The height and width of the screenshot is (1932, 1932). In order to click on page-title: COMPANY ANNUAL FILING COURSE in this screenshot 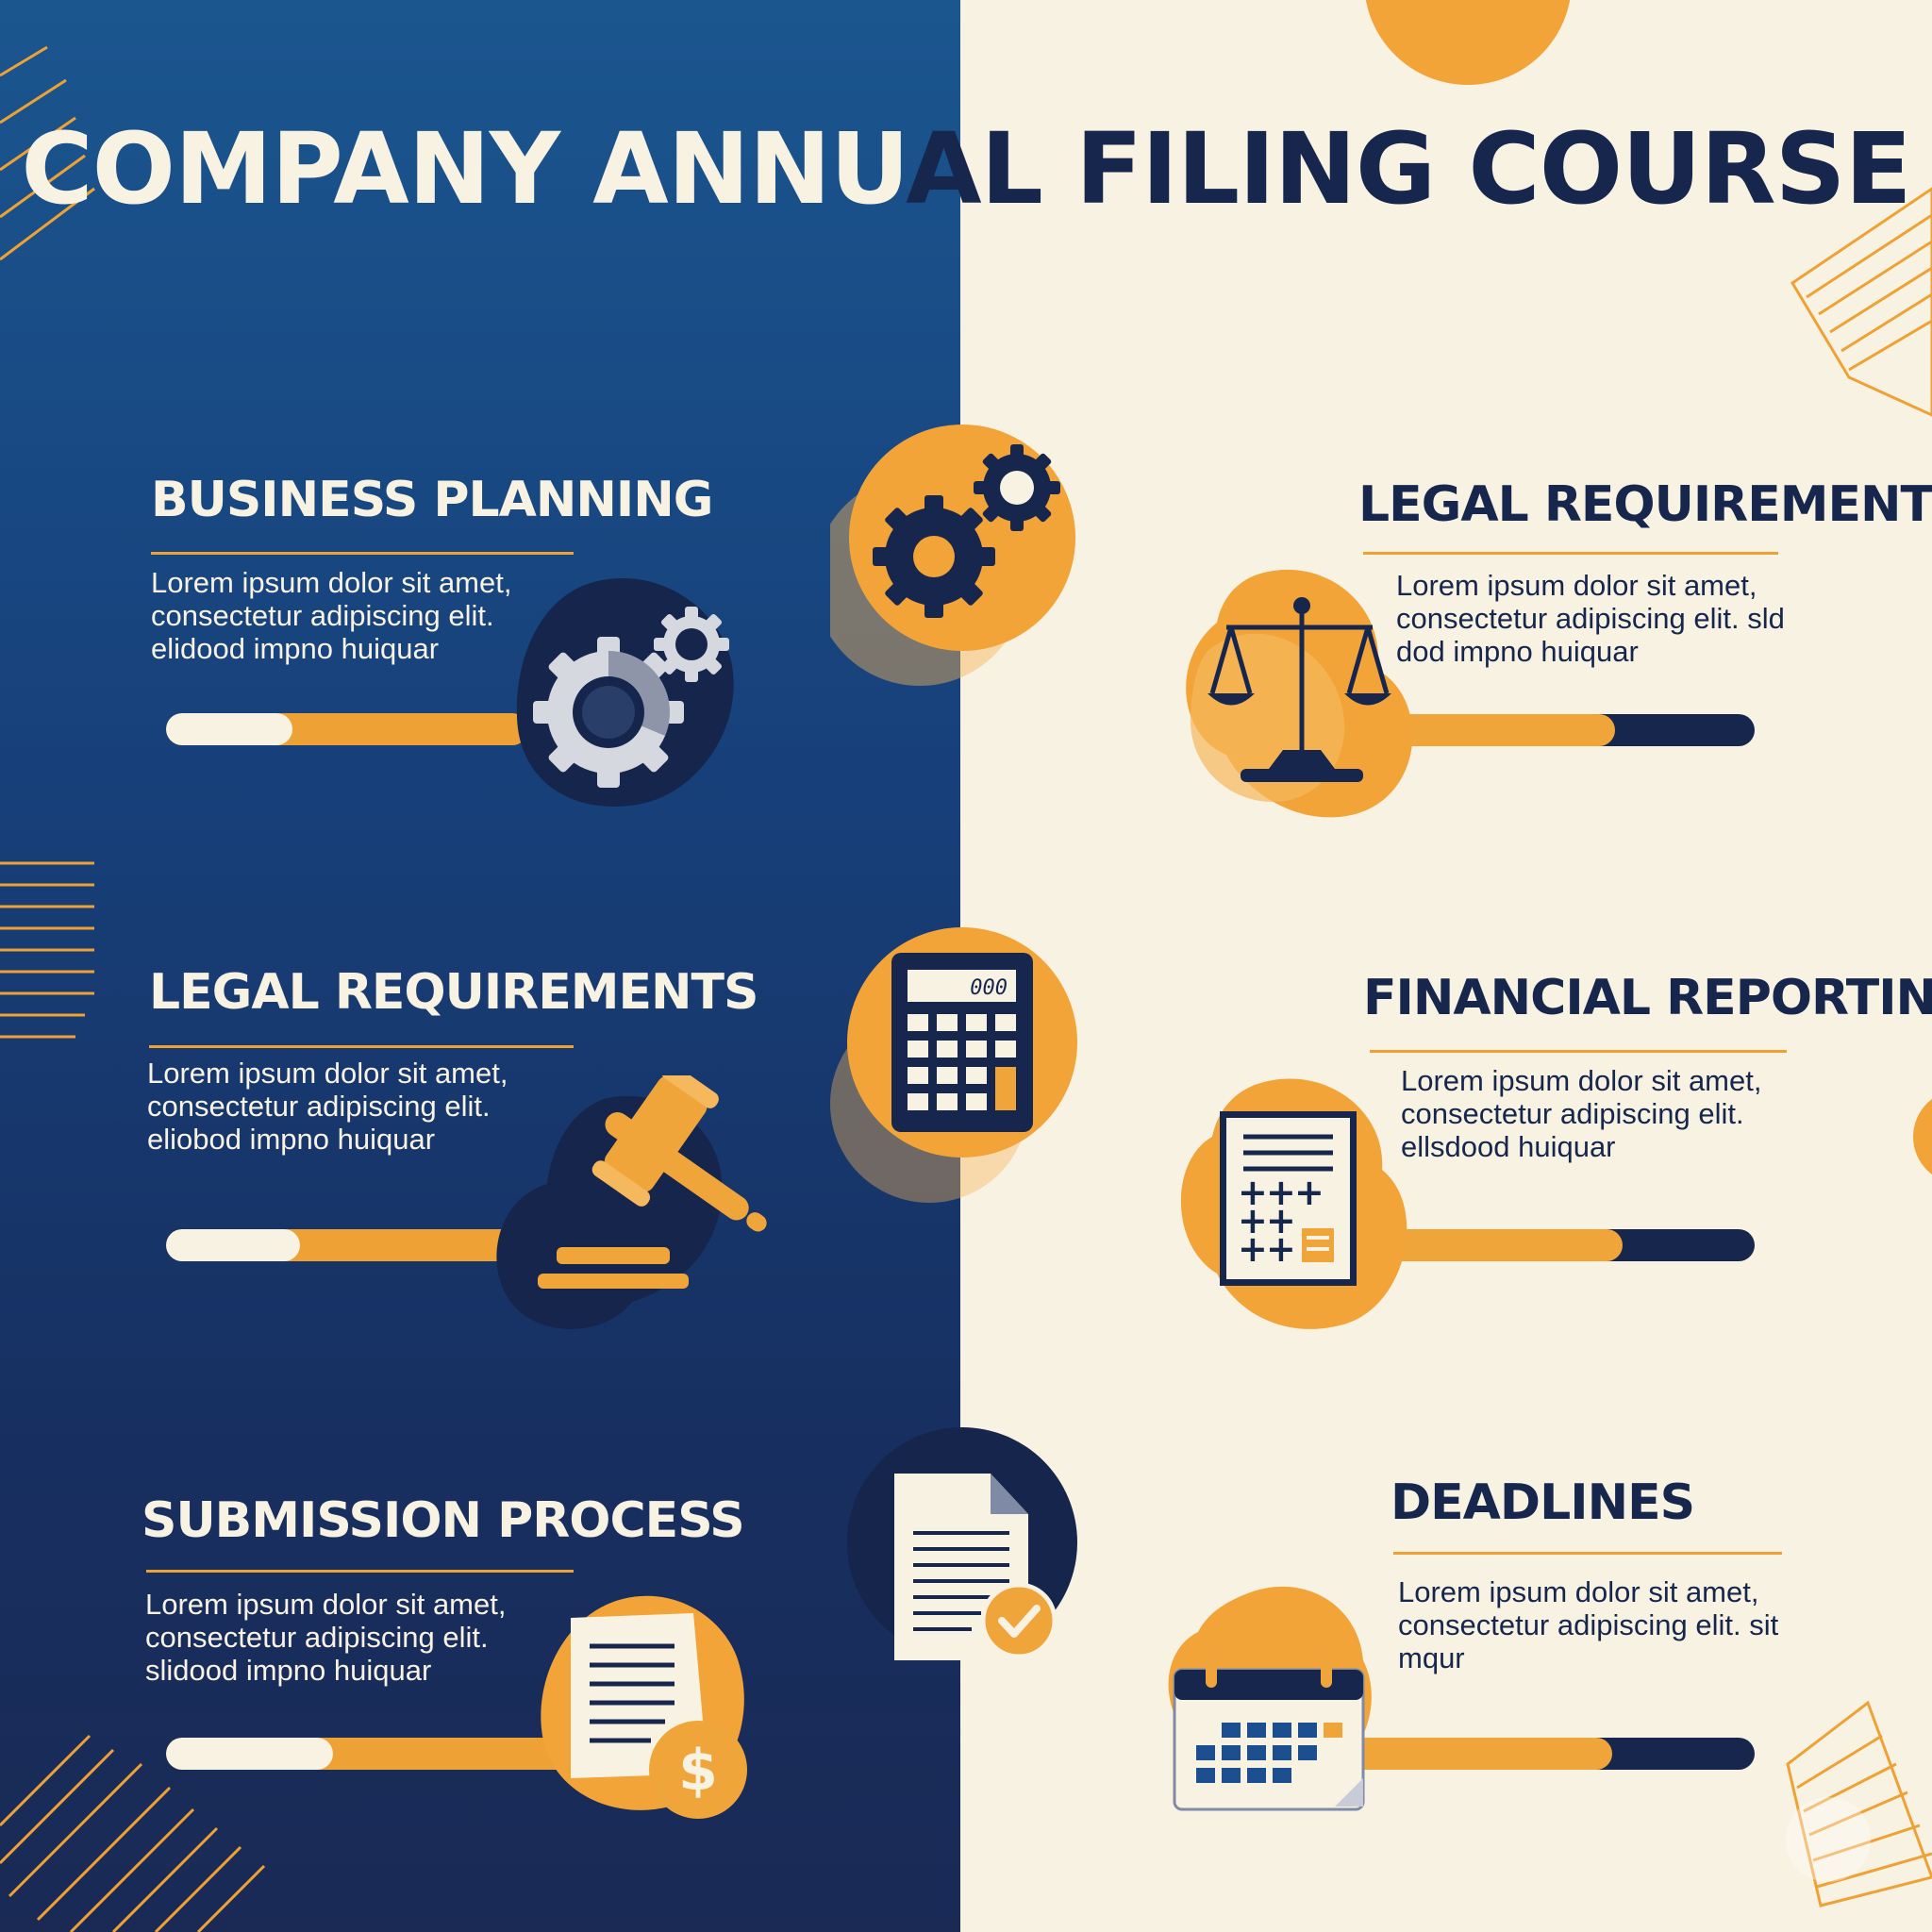, I will do `click(966, 168)`.